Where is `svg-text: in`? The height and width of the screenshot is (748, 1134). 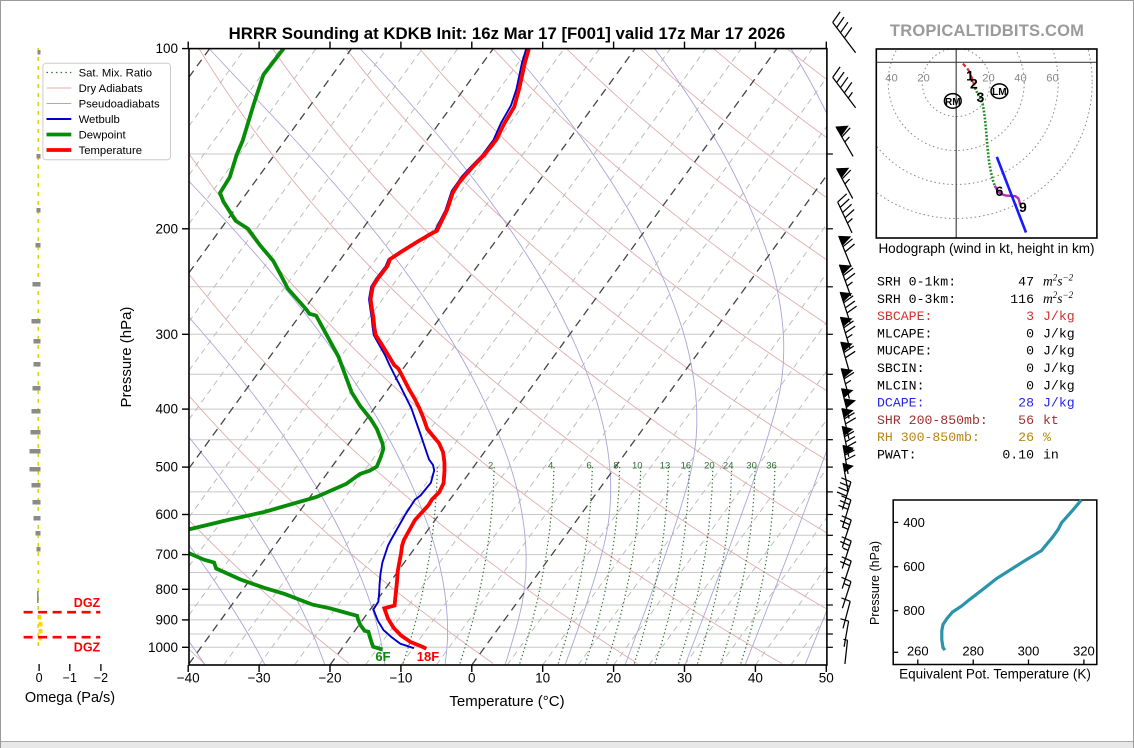
svg-text: in is located at coordinates (1051, 455).